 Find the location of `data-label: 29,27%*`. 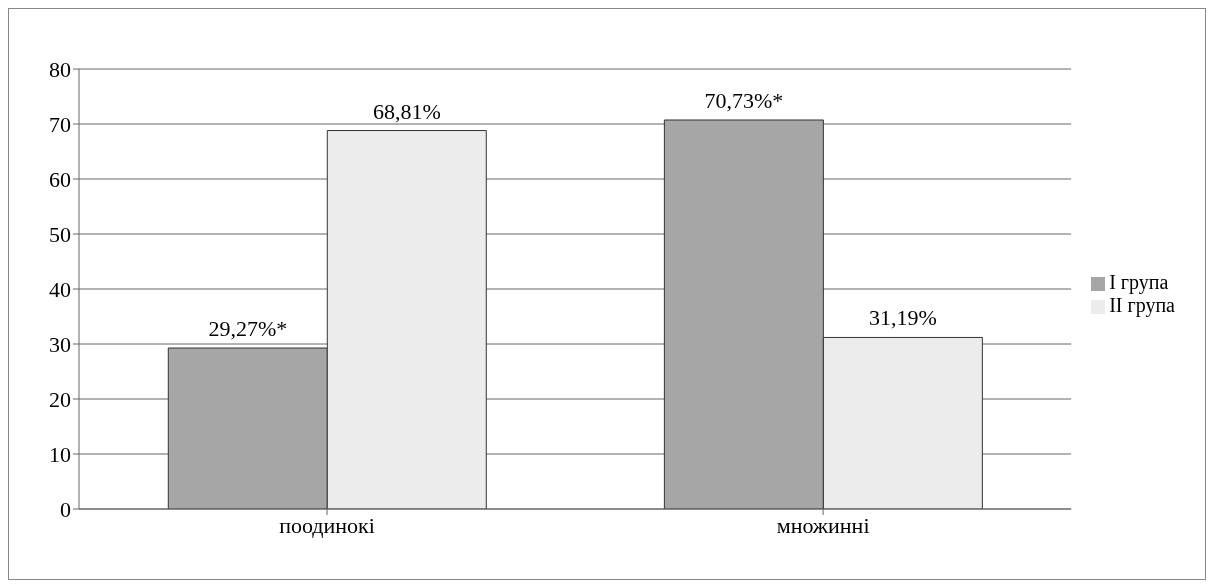

data-label: 29,27%* is located at coordinates (248, 329).